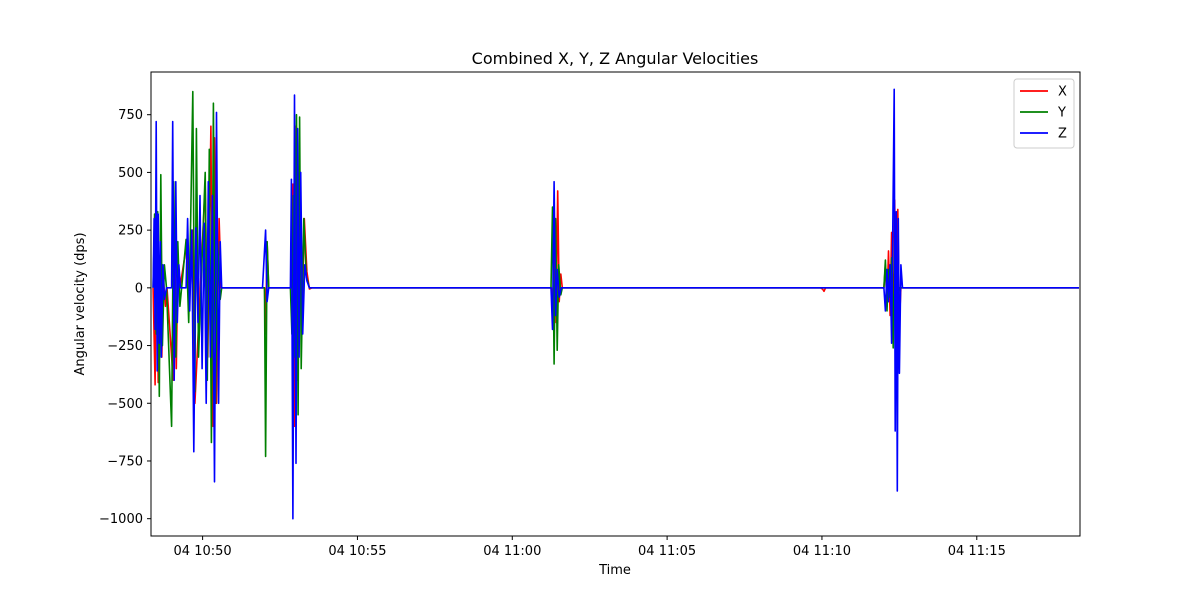  Describe the element at coordinates (1062, 134) in the screenshot. I see `legend-label-z: Z` at that location.